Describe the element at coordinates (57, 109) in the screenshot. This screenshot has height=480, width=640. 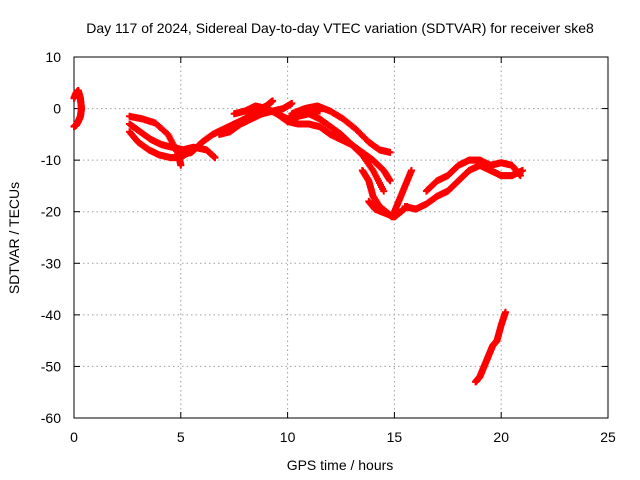
I see `y-tick-label: 0` at that location.